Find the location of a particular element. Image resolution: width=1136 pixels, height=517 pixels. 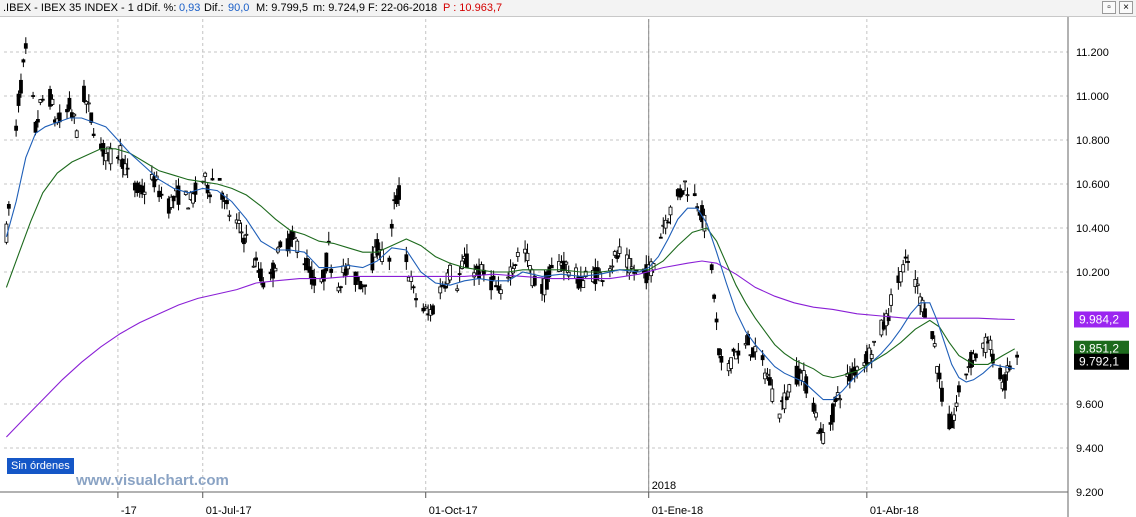

date-label: F: 22-06-2018 is located at coordinates (403, 8).